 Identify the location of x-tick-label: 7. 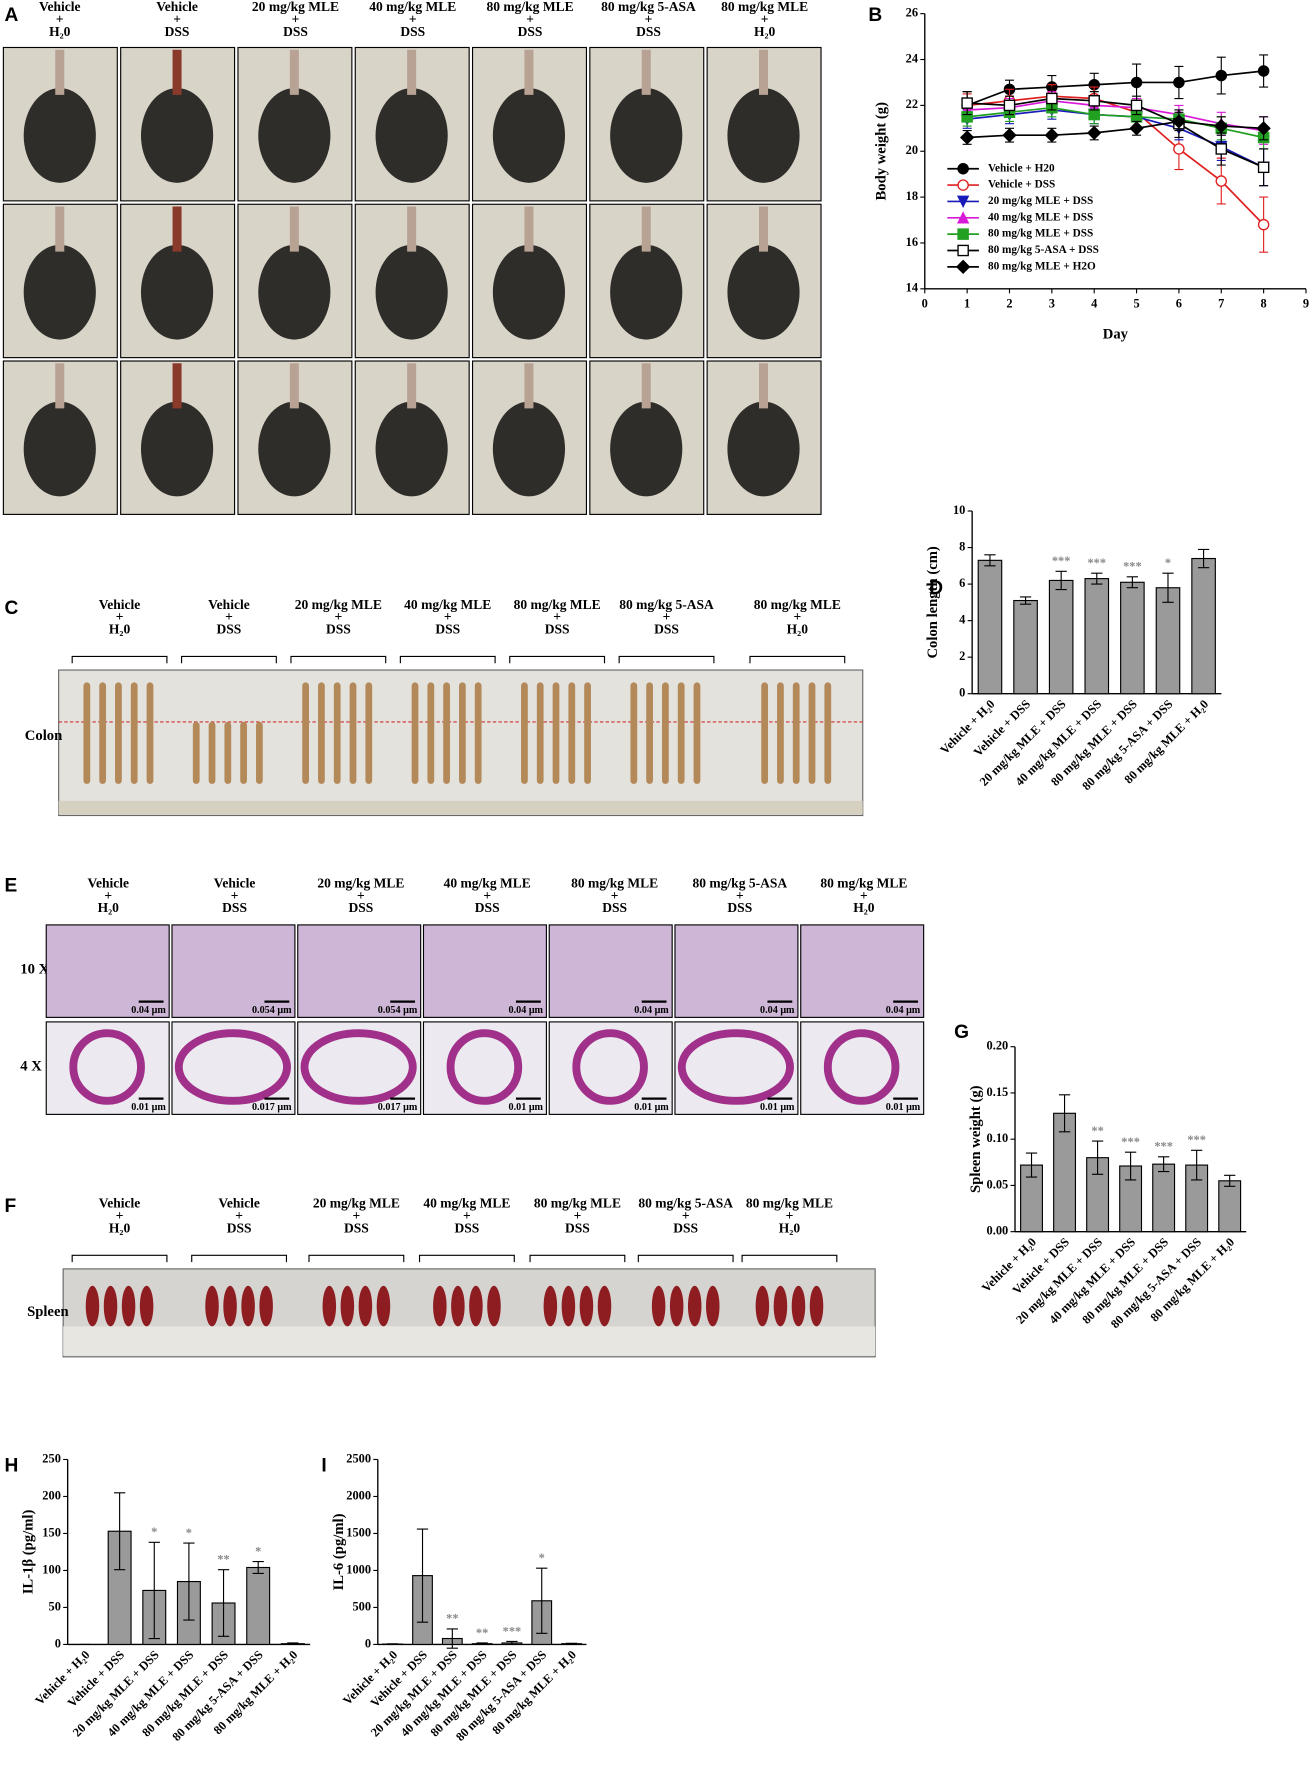
(1221, 303).